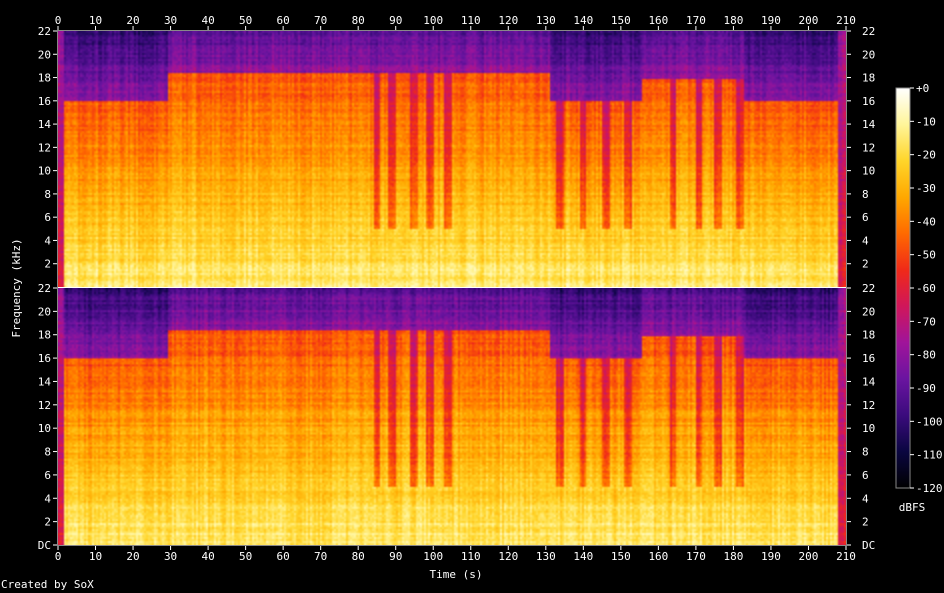 The image size is (944, 593). What do you see at coordinates (868, 545) in the screenshot?
I see `y-tick-label-right: DC` at bounding box center [868, 545].